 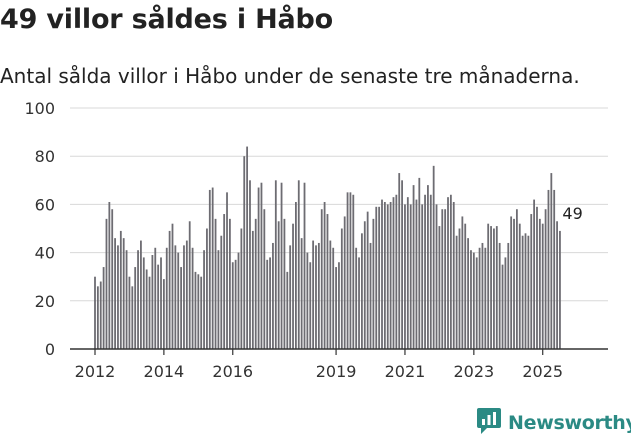 I want to click on latest-value-label: 49, so click(x=572, y=213).